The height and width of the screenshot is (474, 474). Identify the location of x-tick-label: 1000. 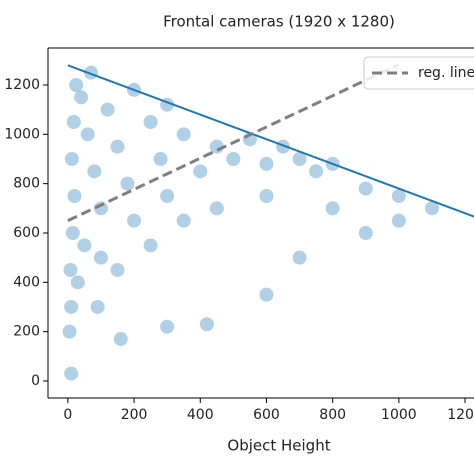
(399, 415).